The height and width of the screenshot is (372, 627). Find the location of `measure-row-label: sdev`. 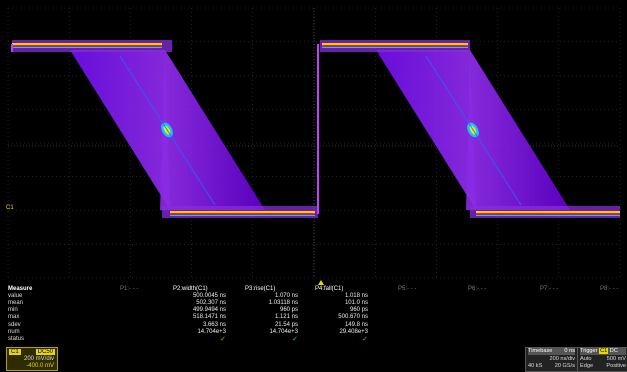

measure-row-label: sdev is located at coordinates (14, 324).